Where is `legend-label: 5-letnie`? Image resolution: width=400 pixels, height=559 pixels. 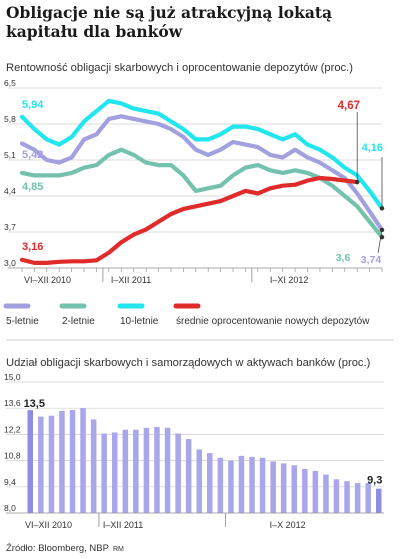
legend-label: 5-letnie is located at coordinates (22, 321).